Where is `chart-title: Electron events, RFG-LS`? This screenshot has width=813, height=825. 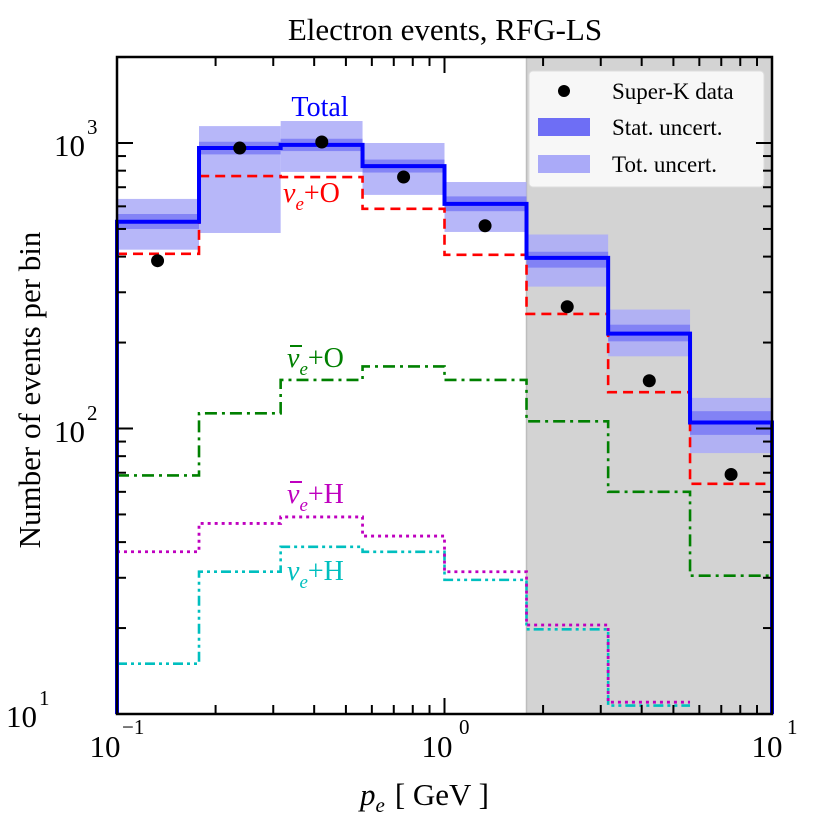 chart-title: Electron events, RFG-LS is located at coordinates (445, 29).